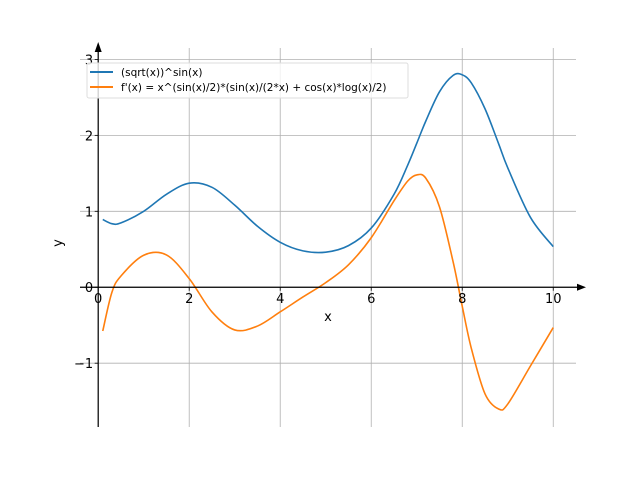 The image size is (640, 485). Describe the element at coordinates (98, 299) in the screenshot. I see `x-tick-label: 0` at that location.